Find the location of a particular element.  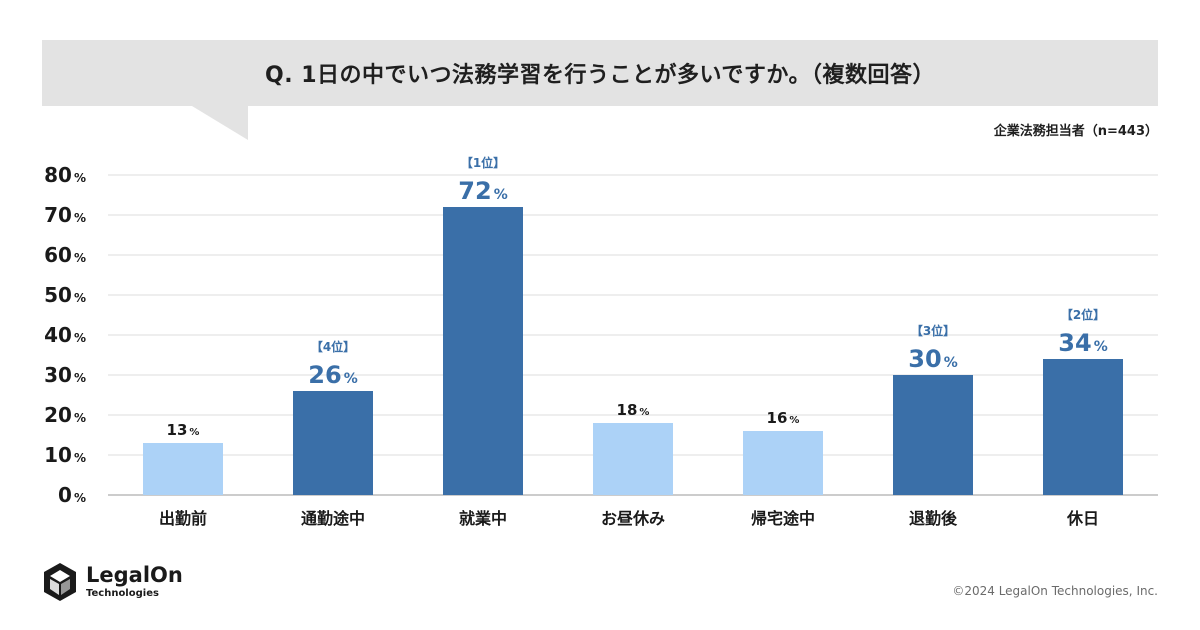

rank-label-7: 【2位】 is located at coordinates (1083, 314).